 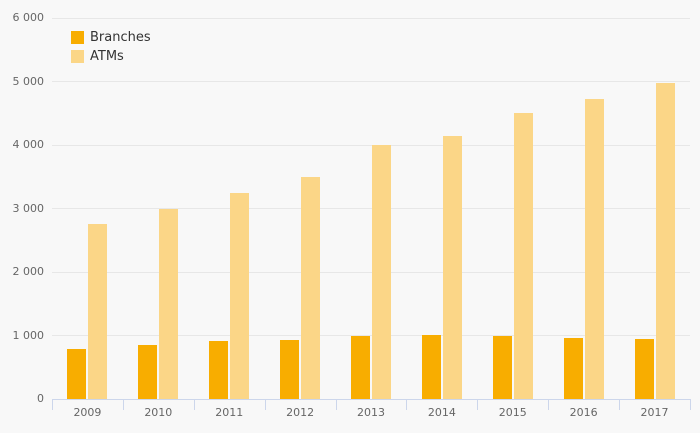 I want to click on x-axis-label: 2015, so click(x=512, y=412).